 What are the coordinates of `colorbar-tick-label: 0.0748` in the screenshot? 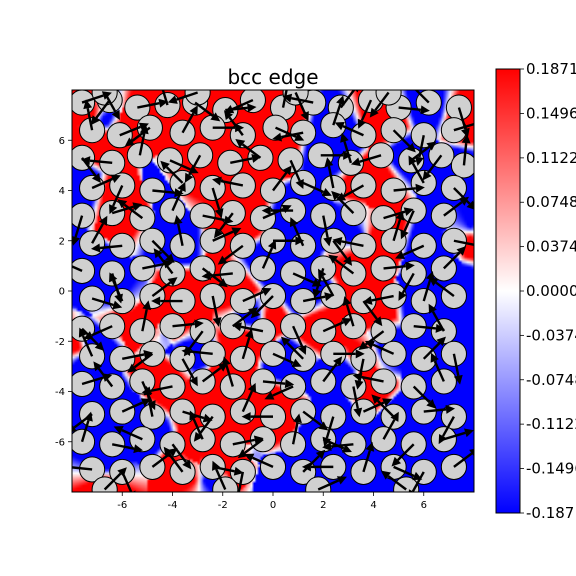 It's located at (551, 202).